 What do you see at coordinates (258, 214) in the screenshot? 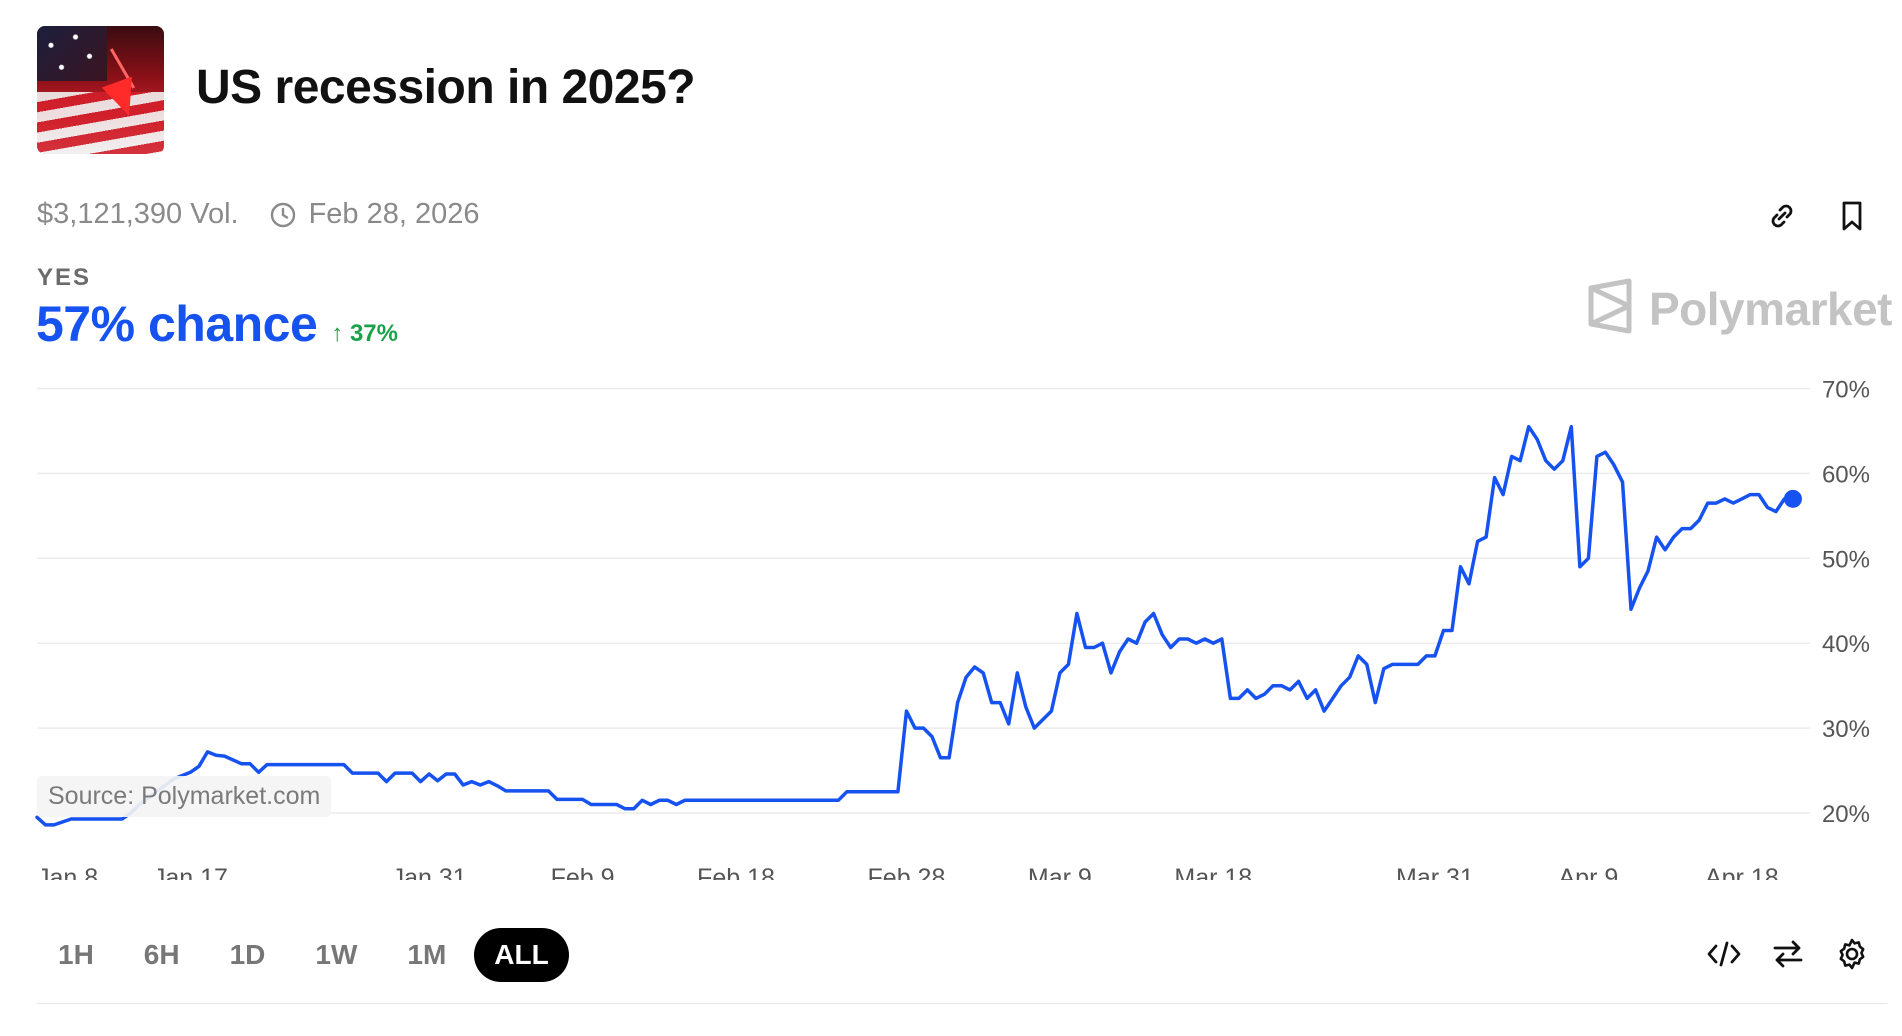
I see `market-meta: $3,121,390 Vol. Feb 28, 2026` at bounding box center [258, 214].